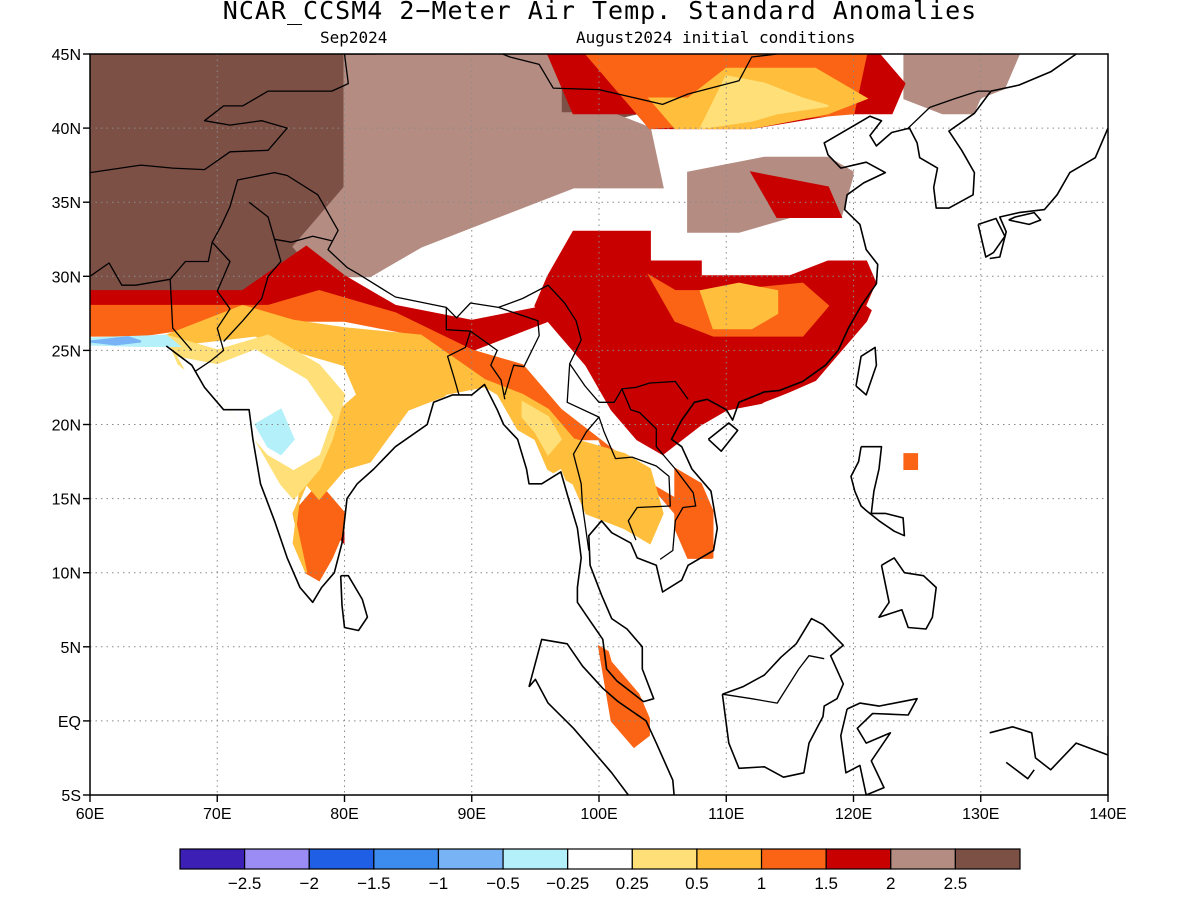 This screenshot has height=900, width=1200. I want to click on colorbar-label: 2.5, so click(956, 883).